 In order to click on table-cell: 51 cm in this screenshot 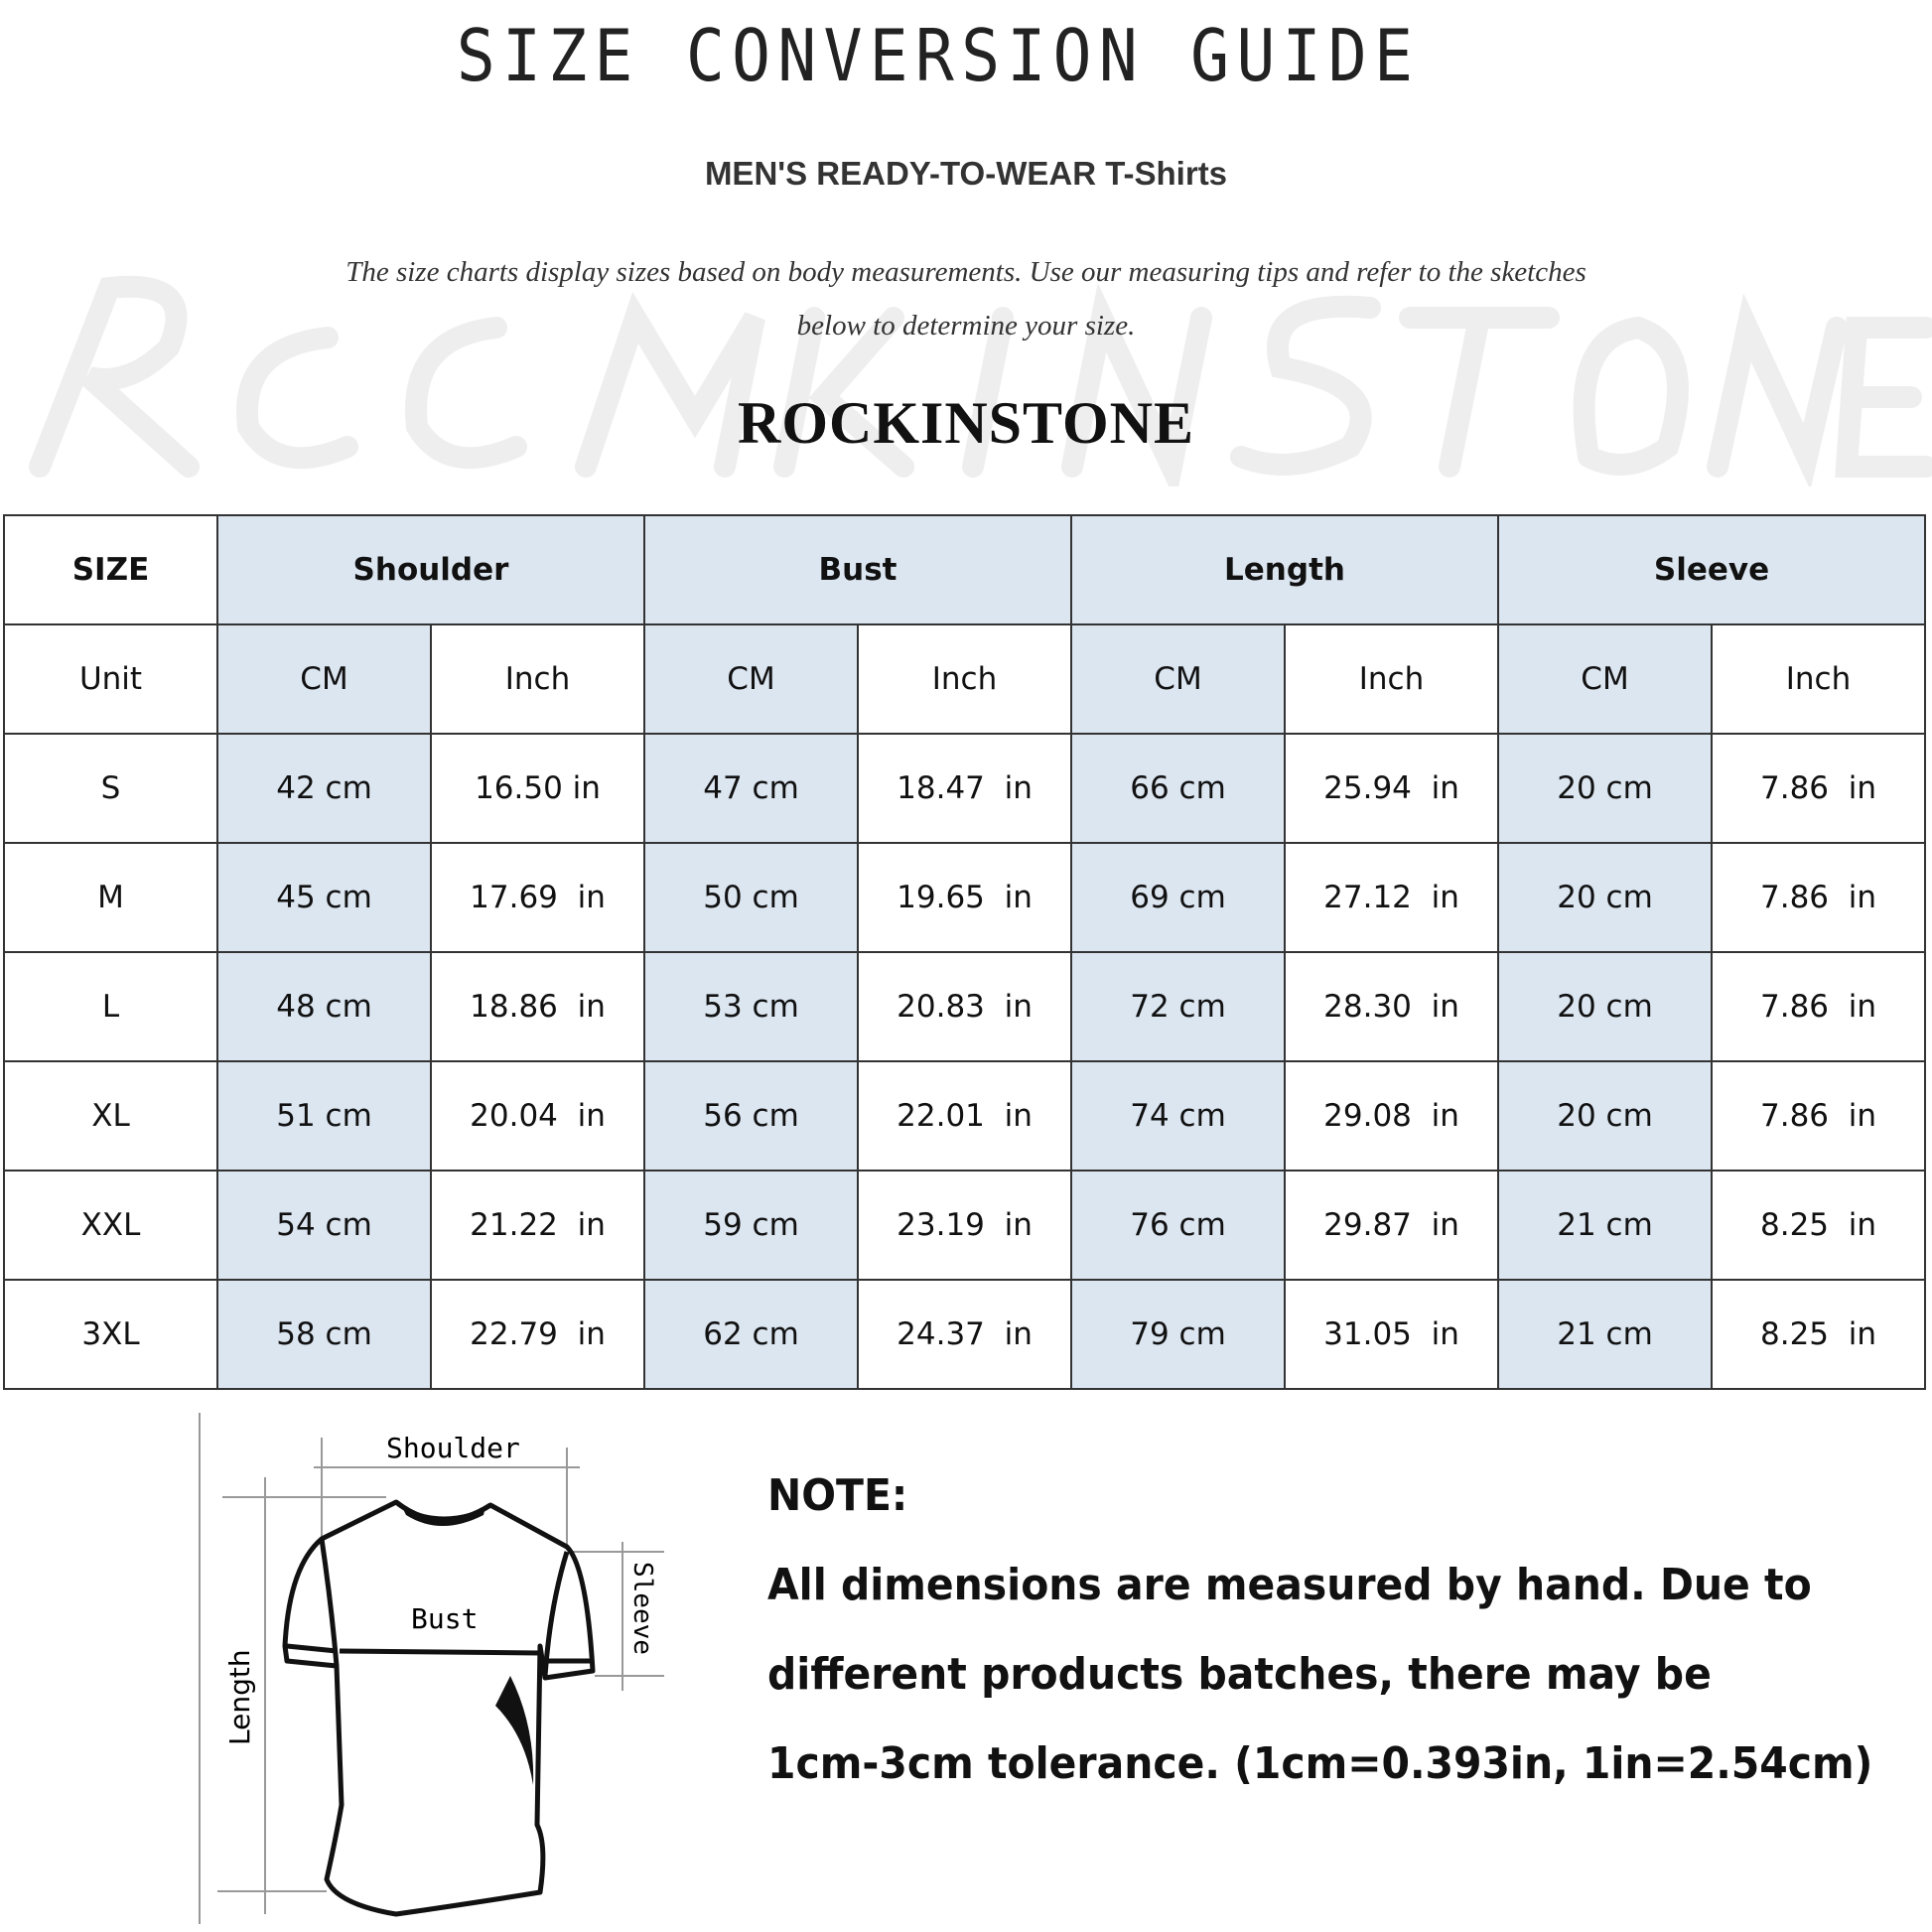, I will do `click(324, 1116)`.